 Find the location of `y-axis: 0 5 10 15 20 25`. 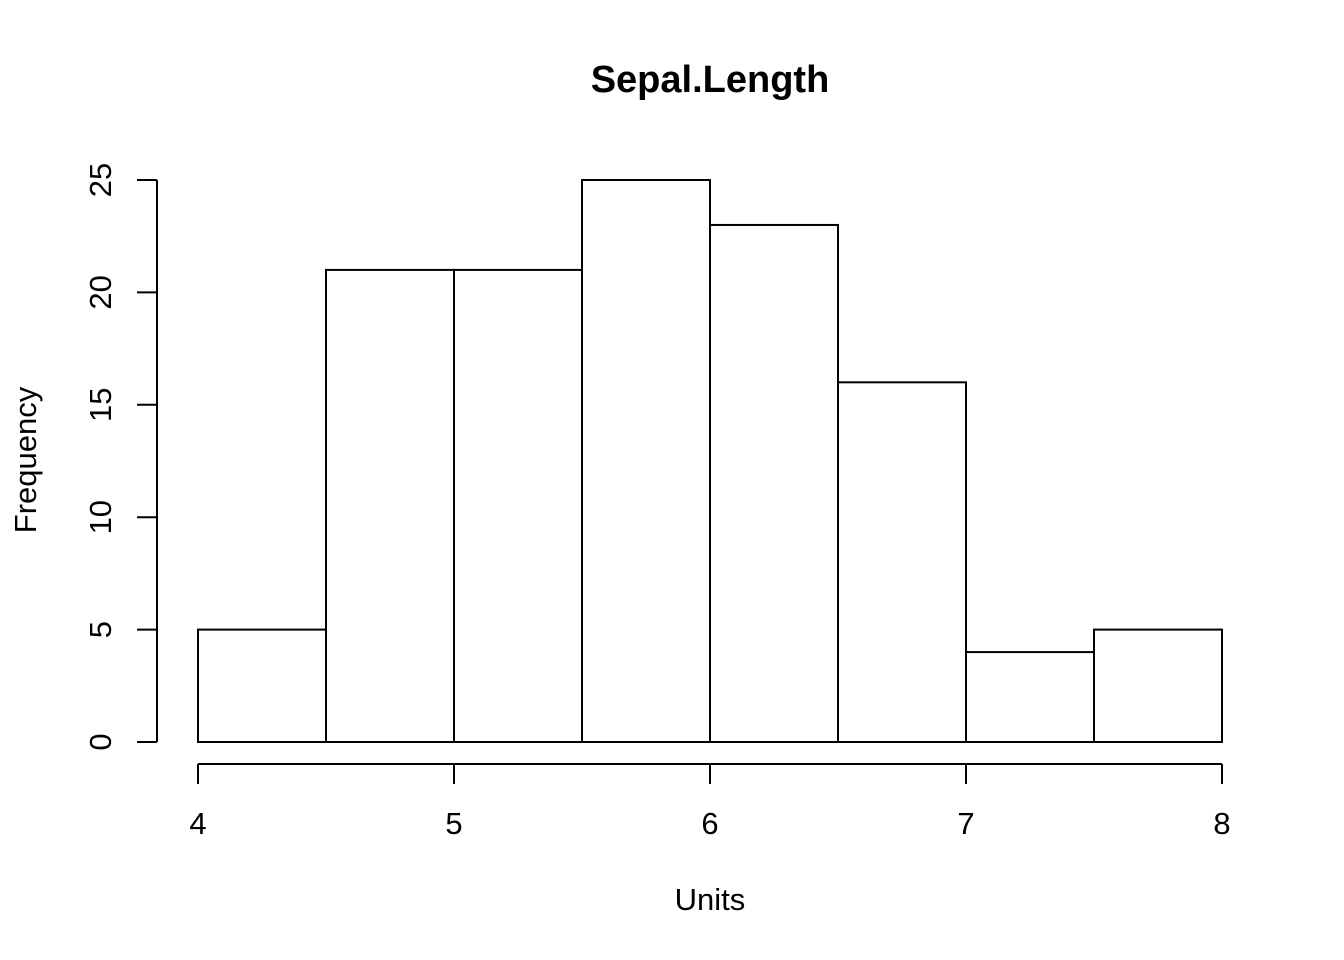

y-axis: 0 5 10 15 20 25 is located at coordinates (120, 457).